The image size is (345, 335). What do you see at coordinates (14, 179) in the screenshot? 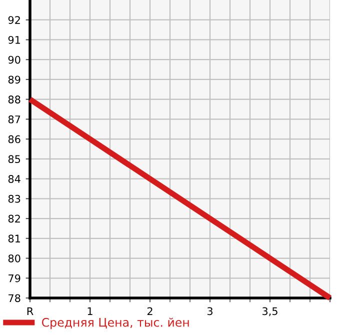
I see `y-tick-label: 84` at bounding box center [14, 179].